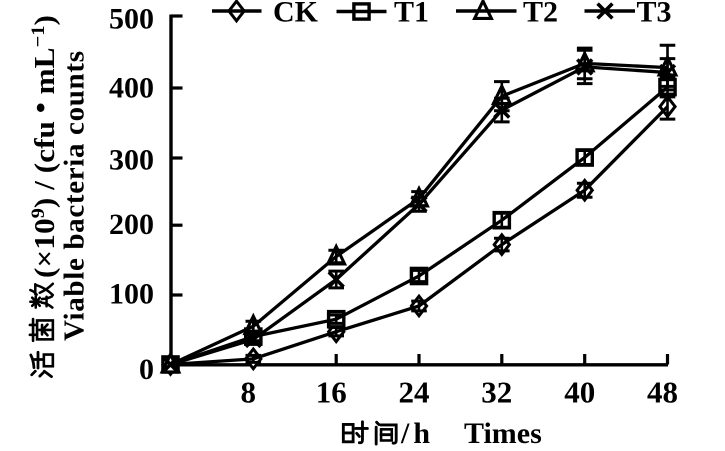 The height and width of the screenshot is (451, 725). I want to click on svg-text: Times, so click(503, 433).